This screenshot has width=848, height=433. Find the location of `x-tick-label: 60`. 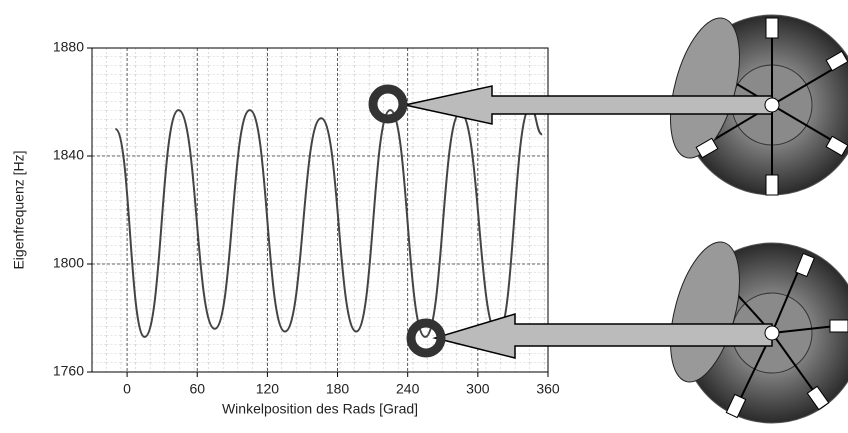

x-tick-label: 60 is located at coordinates (197, 389).